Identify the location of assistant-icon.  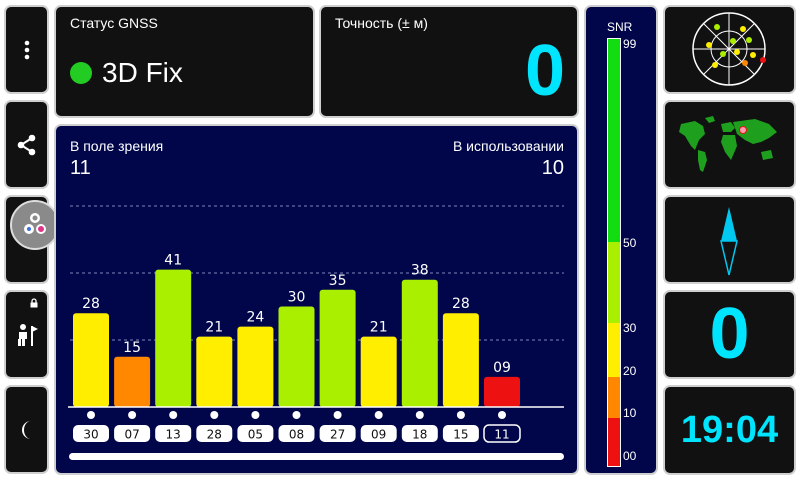
(35, 223).